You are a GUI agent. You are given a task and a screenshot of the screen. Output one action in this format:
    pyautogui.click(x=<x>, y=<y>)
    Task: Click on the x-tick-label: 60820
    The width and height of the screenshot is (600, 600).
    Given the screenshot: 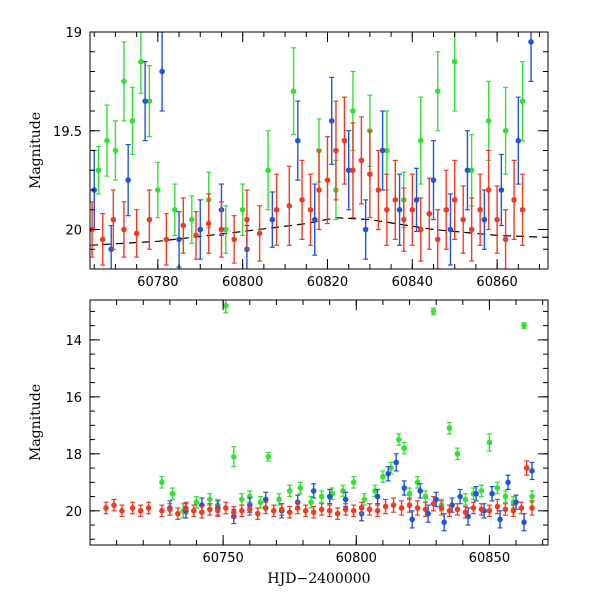 What is the action you would take?
    pyautogui.click(x=327, y=282)
    